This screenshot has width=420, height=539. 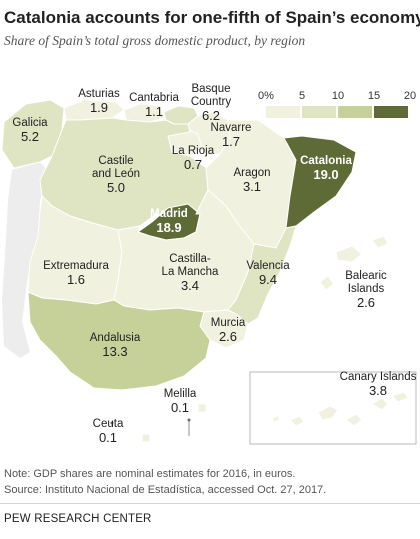 What do you see at coordinates (168, 227) in the screenshot?
I see `region-value-madrid: 18.9` at bounding box center [168, 227].